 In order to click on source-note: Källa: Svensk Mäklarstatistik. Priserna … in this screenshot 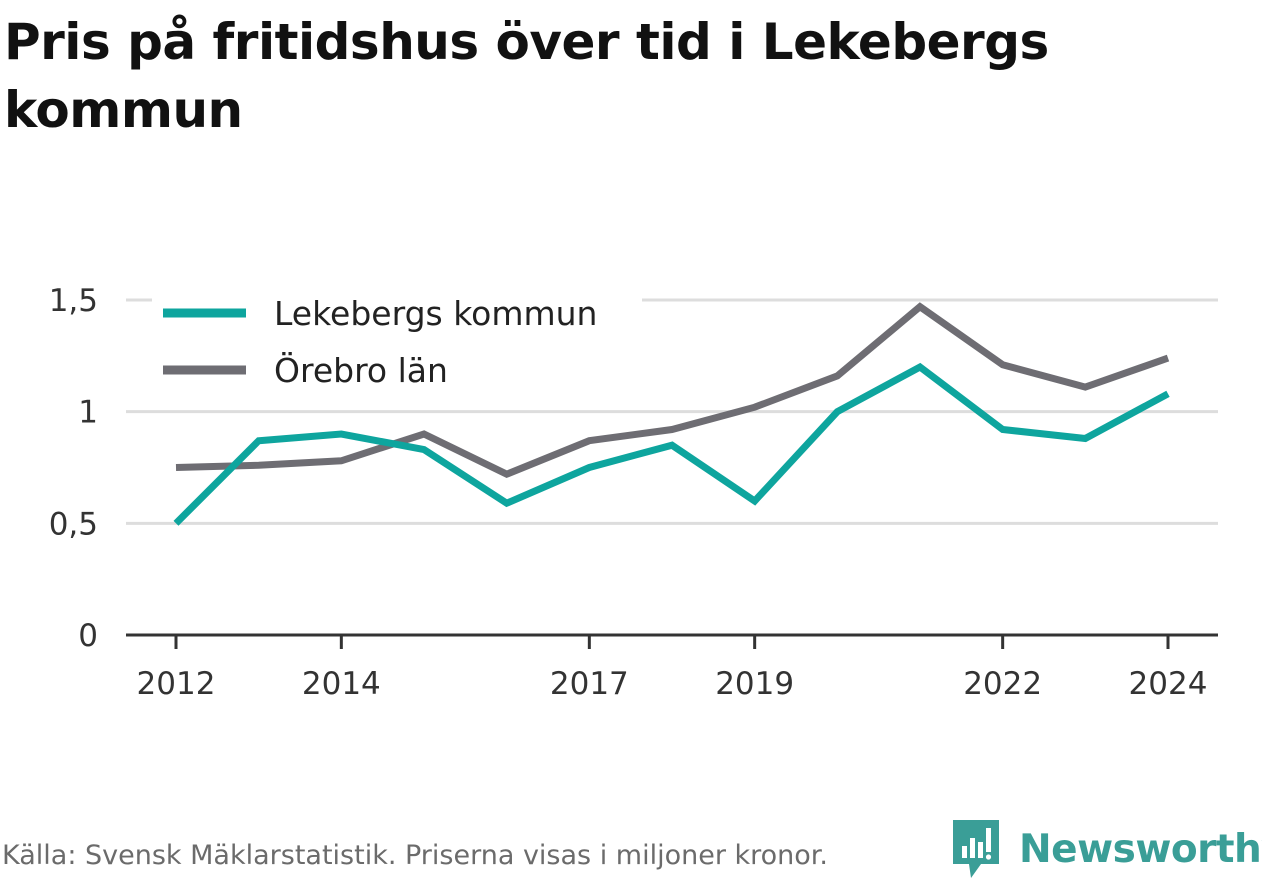, I will do `click(415, 855)`.